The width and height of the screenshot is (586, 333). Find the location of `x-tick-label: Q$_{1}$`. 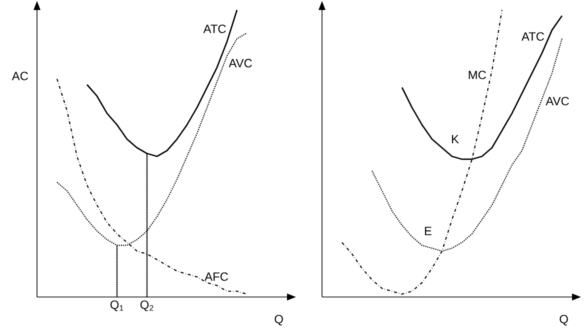

x-tick-label: Q$_{1}$ is located at coordinates (117, 306).